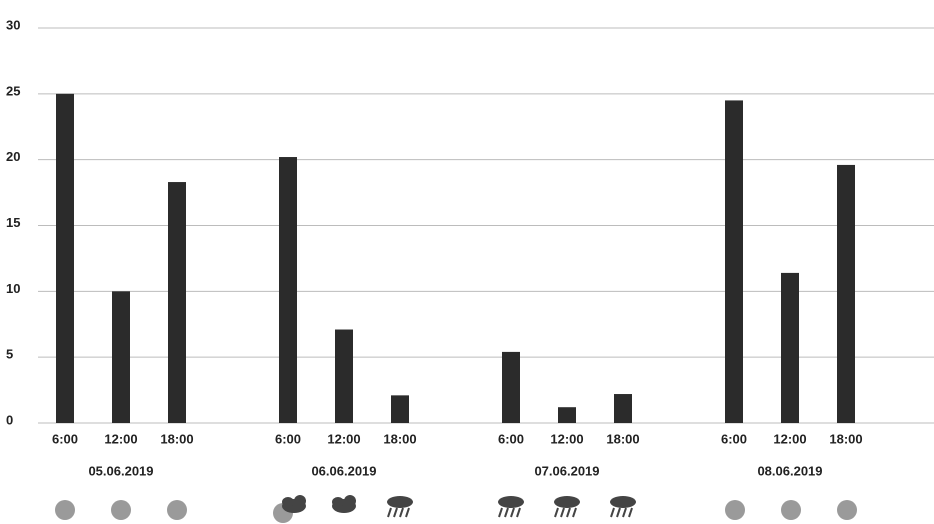 Image resolution: width=934 pixels, height=524 pixels. What do you see at coordinates (566, 470) in the screenshot?
I see `group-label: 07.06.2019` at bounding box center [566, 470].